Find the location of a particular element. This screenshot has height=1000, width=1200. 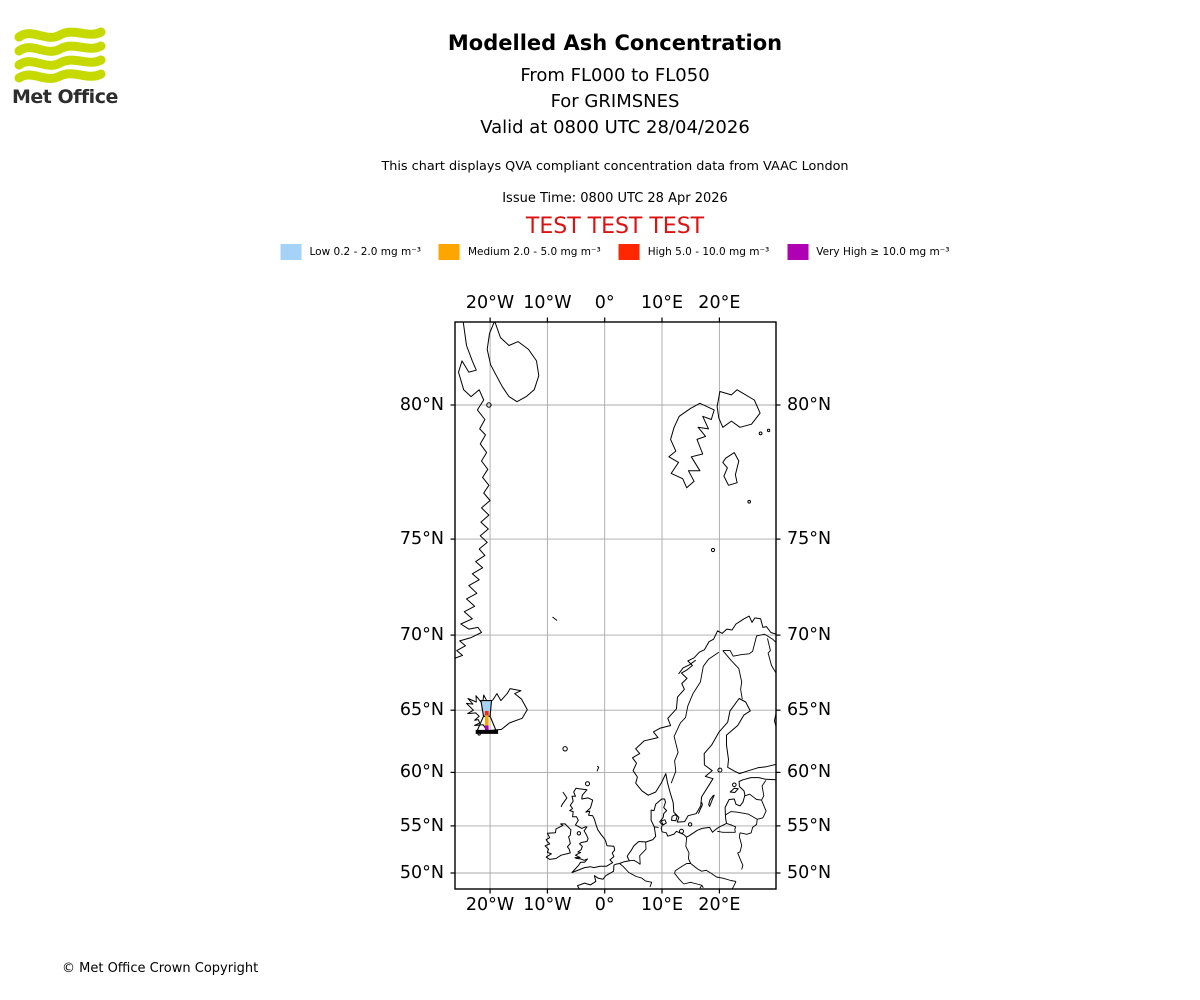

coastline-scandinavia-baltic-coast is located at coordinates (704, 719).